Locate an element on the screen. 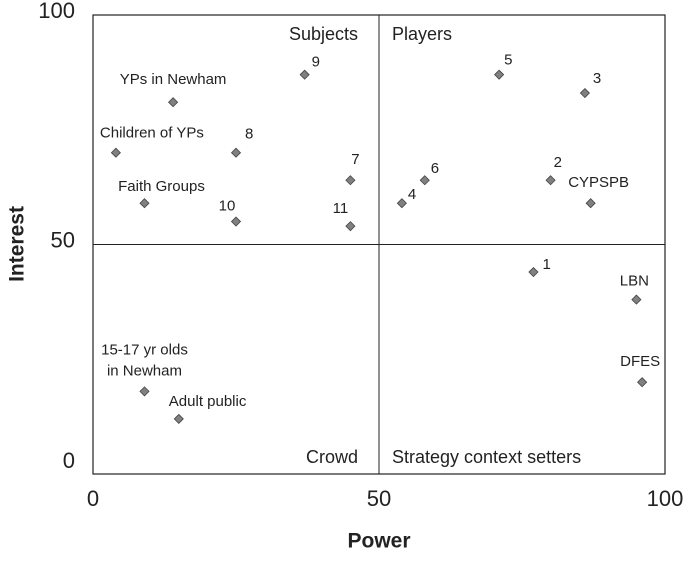 This screenshot has height=563, width=688. point-label: 3 is located at coordinates (597, 78).